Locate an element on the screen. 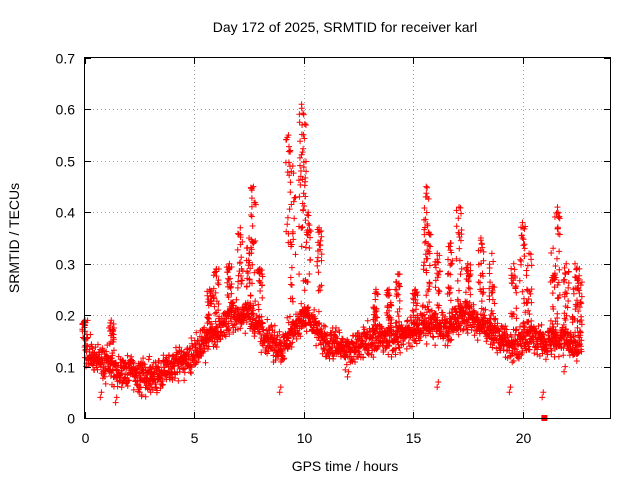 Image resolution: width=640 pixels, height=480 pixels. y-tick-label: 0.4 is located at coordinates (66, 213).